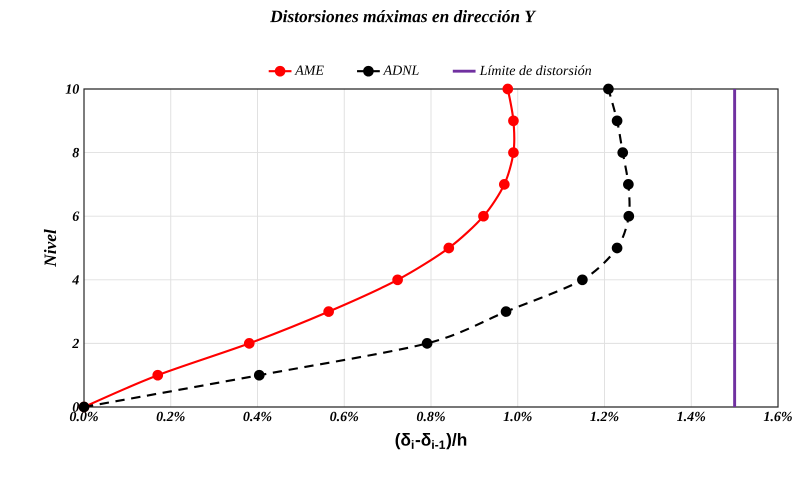 This screenshot has width=805, height=488. Describe the element at coordinates (75, 343) in the screenshot. I see `y-tick-label: 2` at that location.